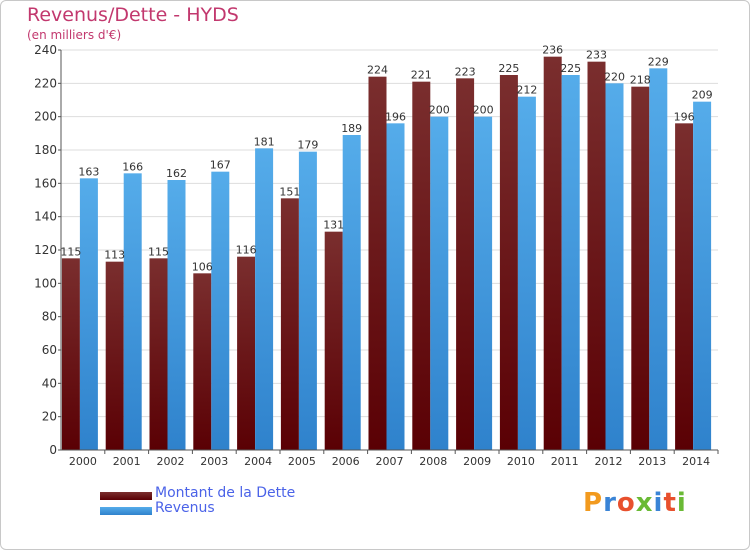  I want to click on bar-revenus-2004, so click(264, 299).